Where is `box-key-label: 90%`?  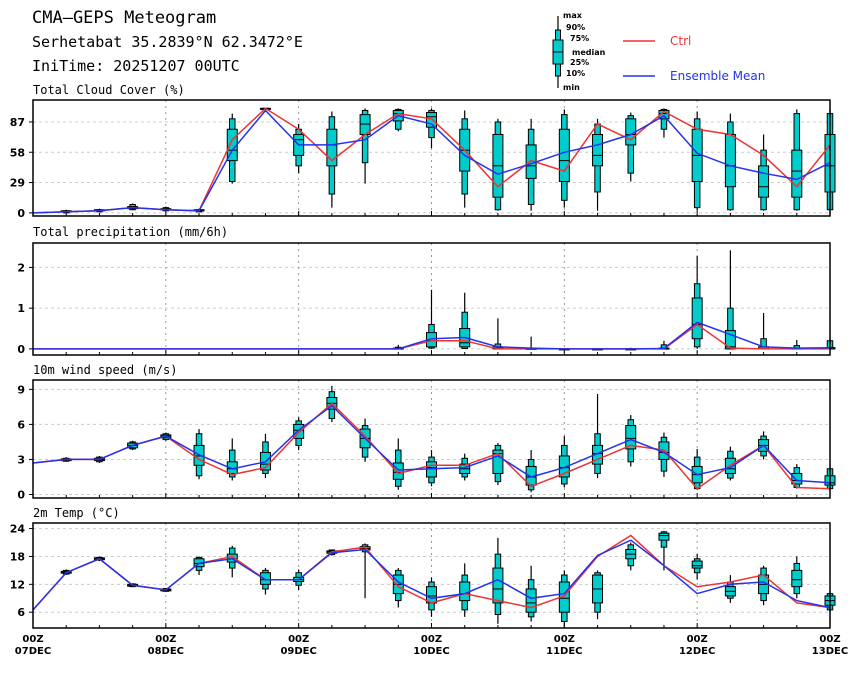
box-key-label: 90% is located at coordinates (575, 27).